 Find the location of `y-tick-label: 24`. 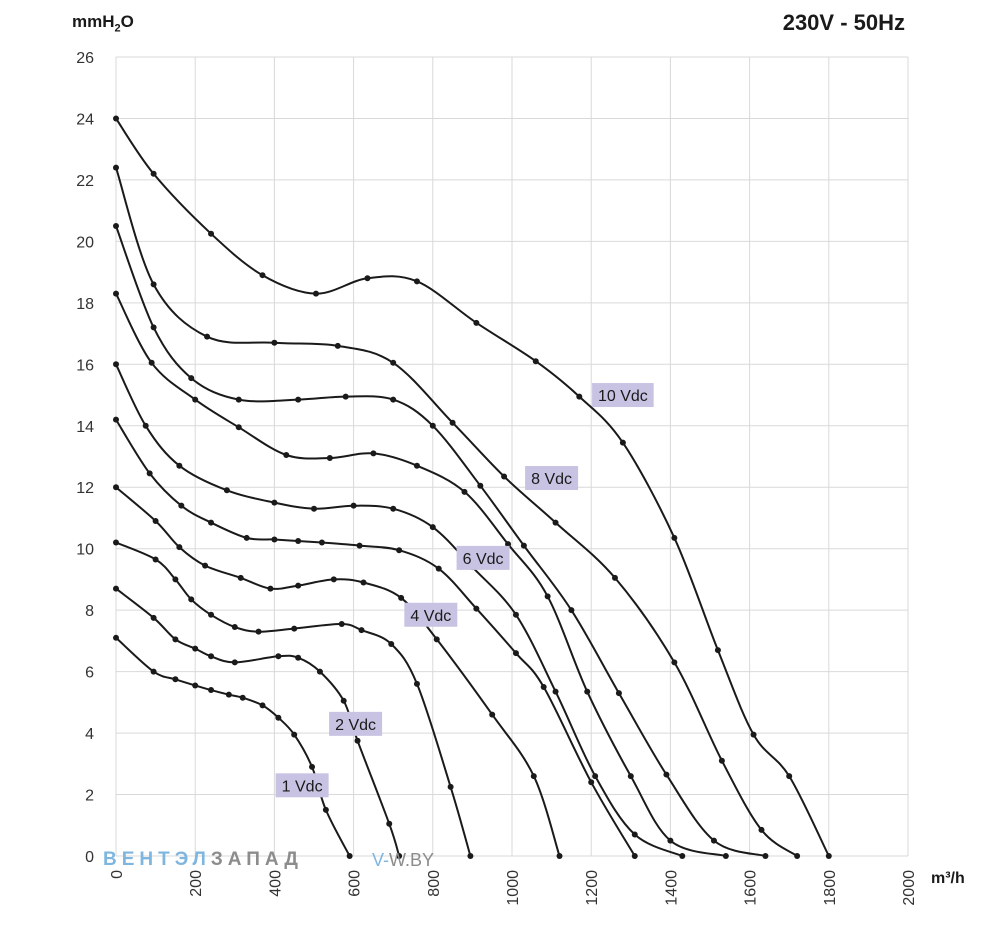

y-tick-label: 24 is located at coordinates (85, 119).